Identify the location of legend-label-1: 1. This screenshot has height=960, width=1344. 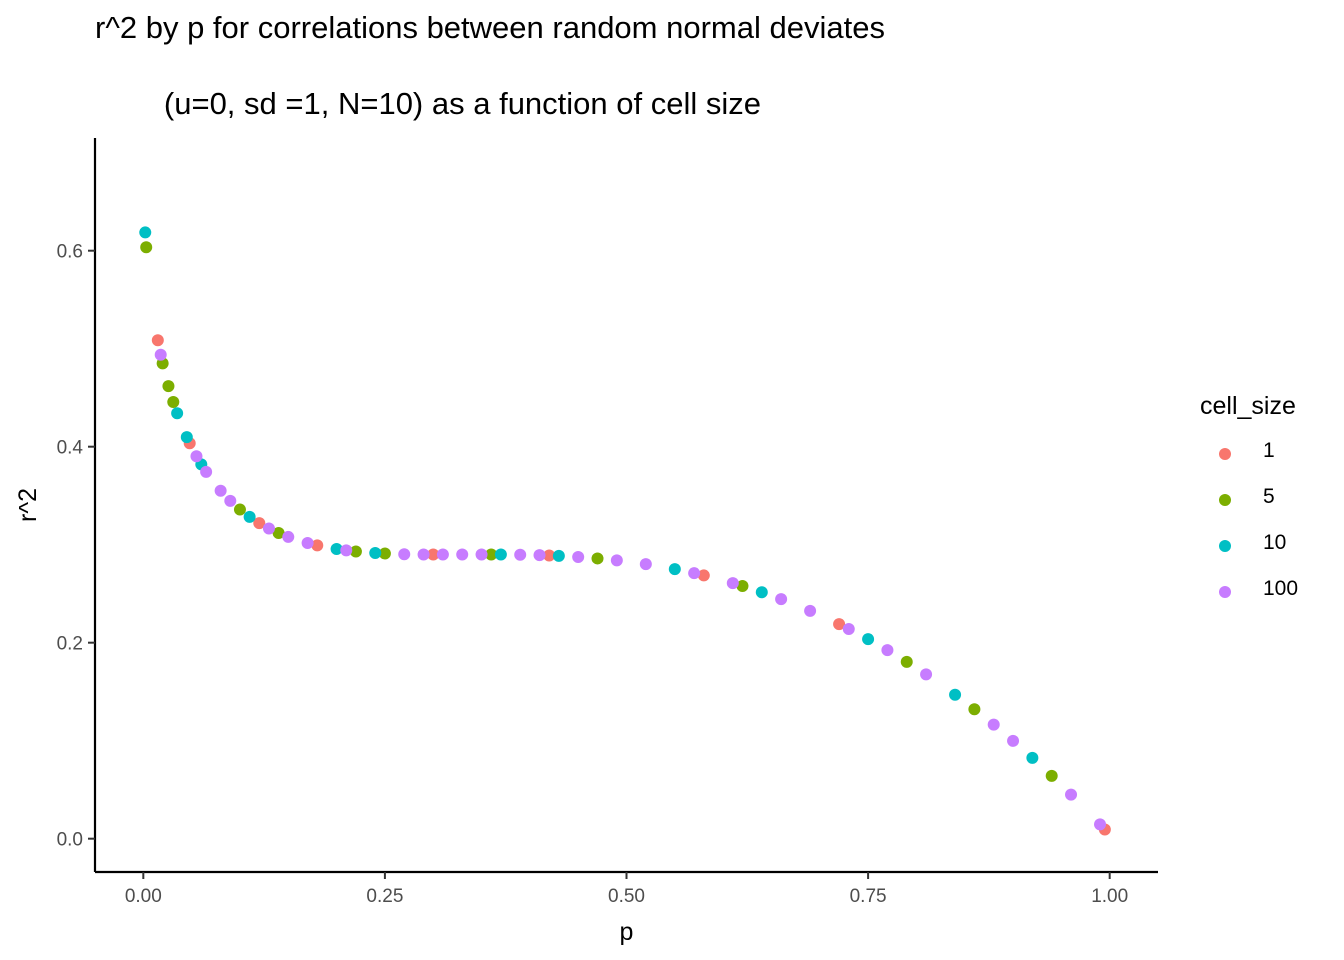
(1269, 450).